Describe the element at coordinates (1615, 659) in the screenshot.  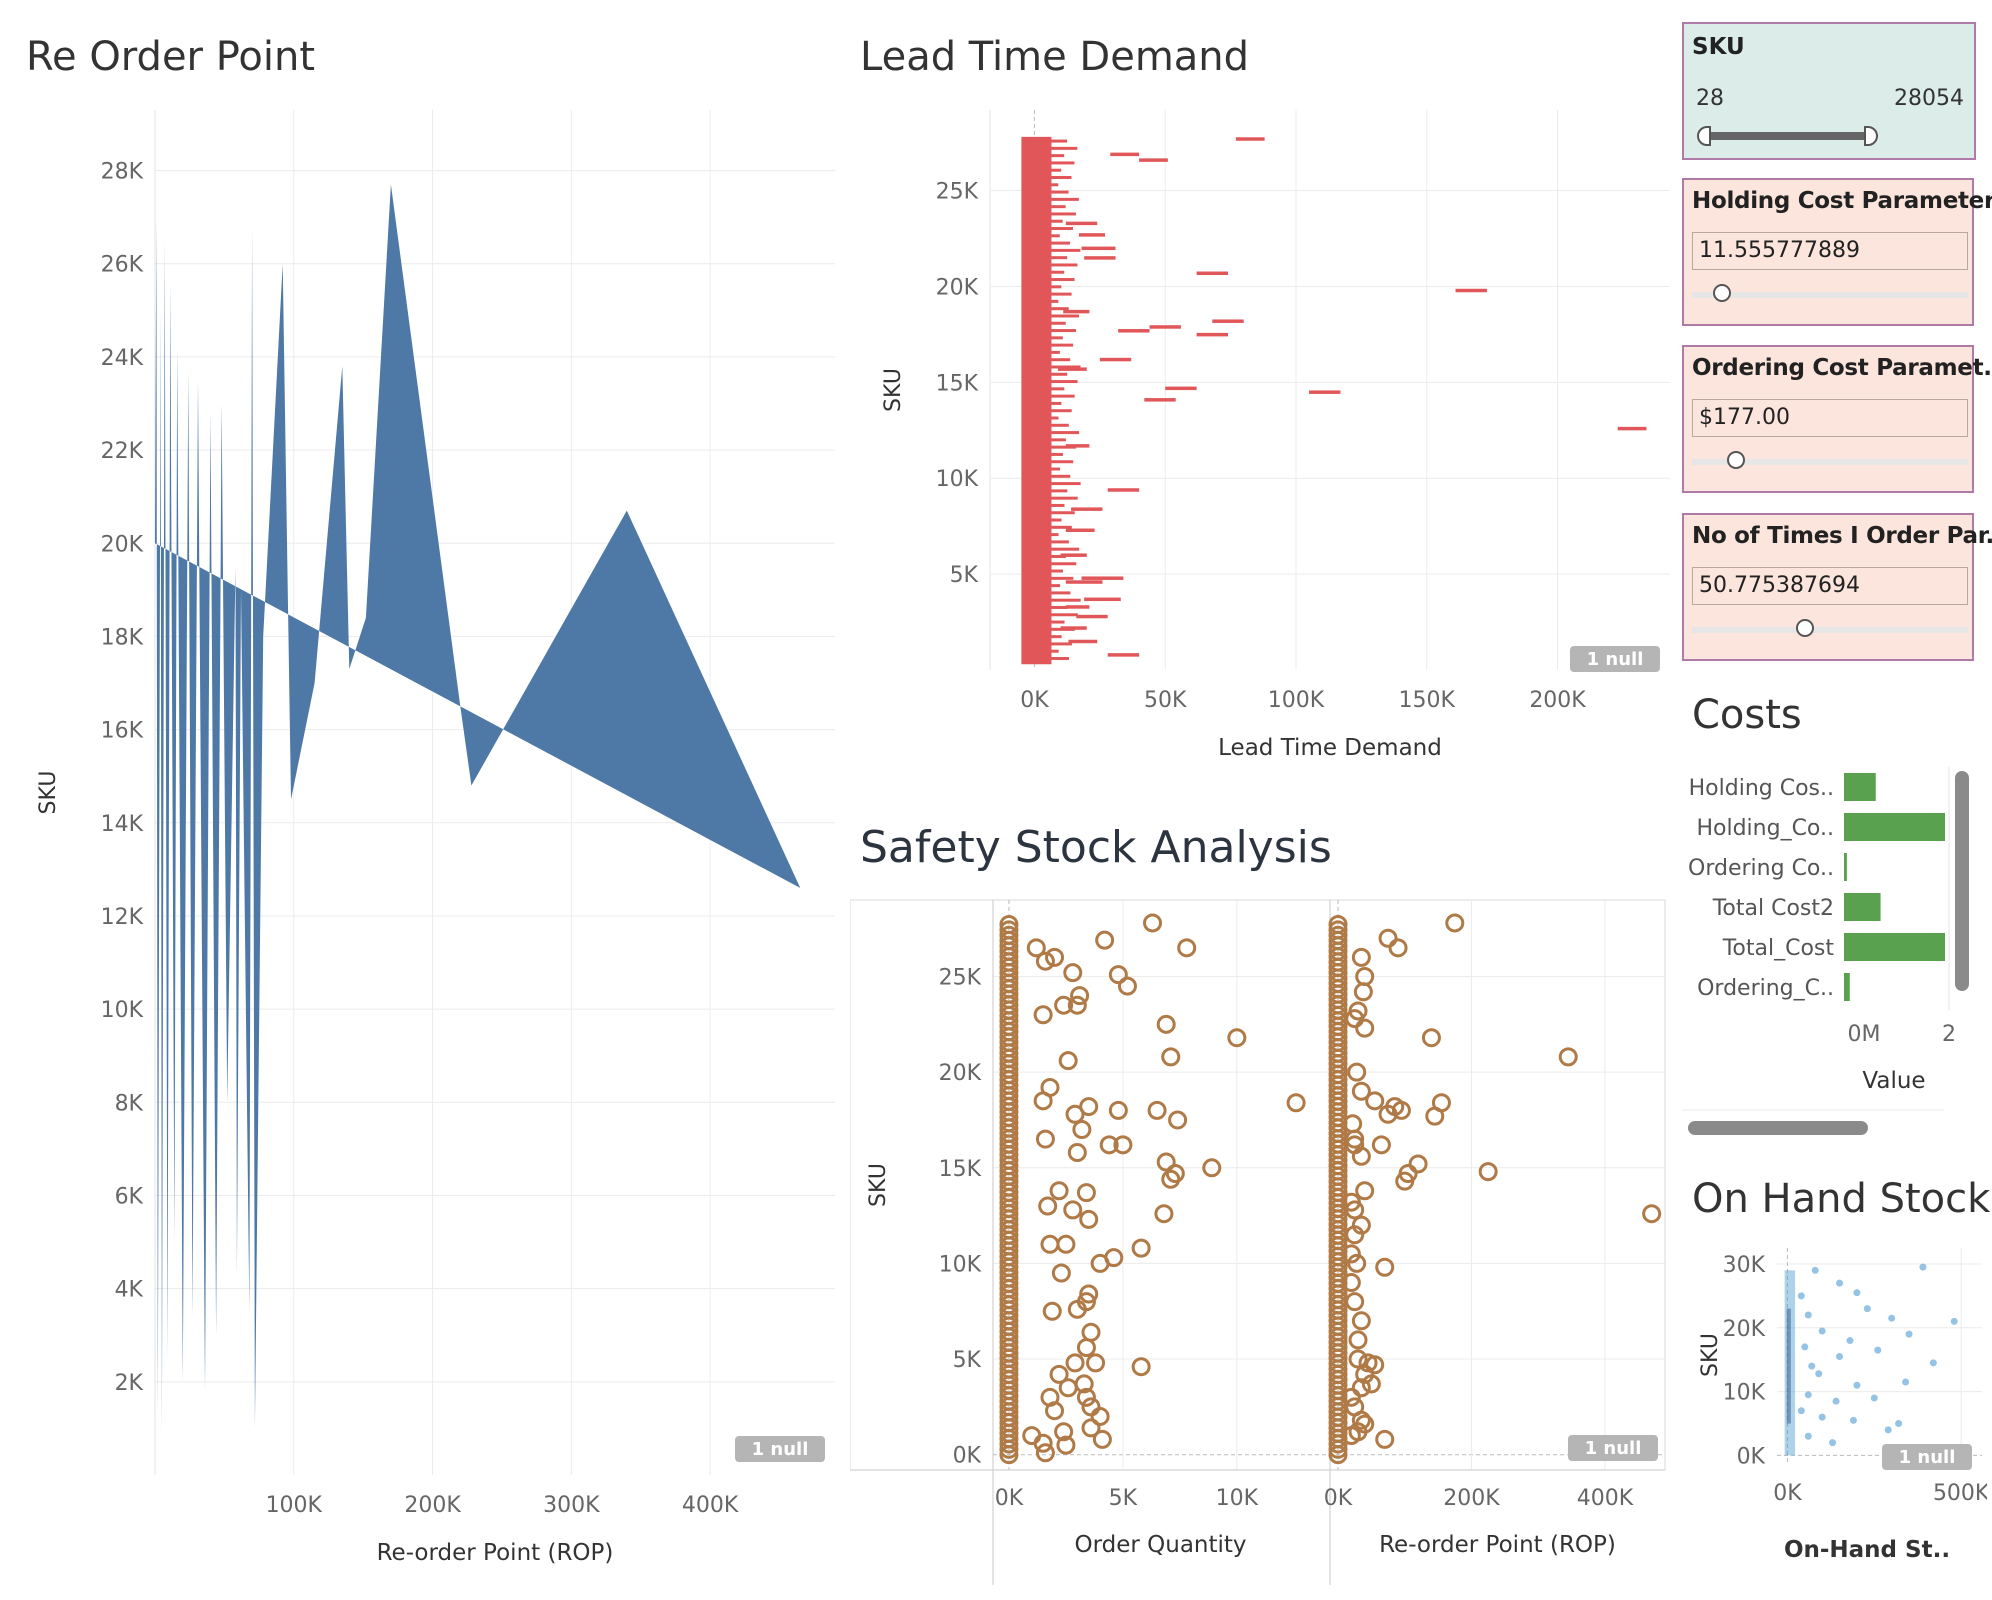
I see `null-indicator-label: 1 null` at that location.